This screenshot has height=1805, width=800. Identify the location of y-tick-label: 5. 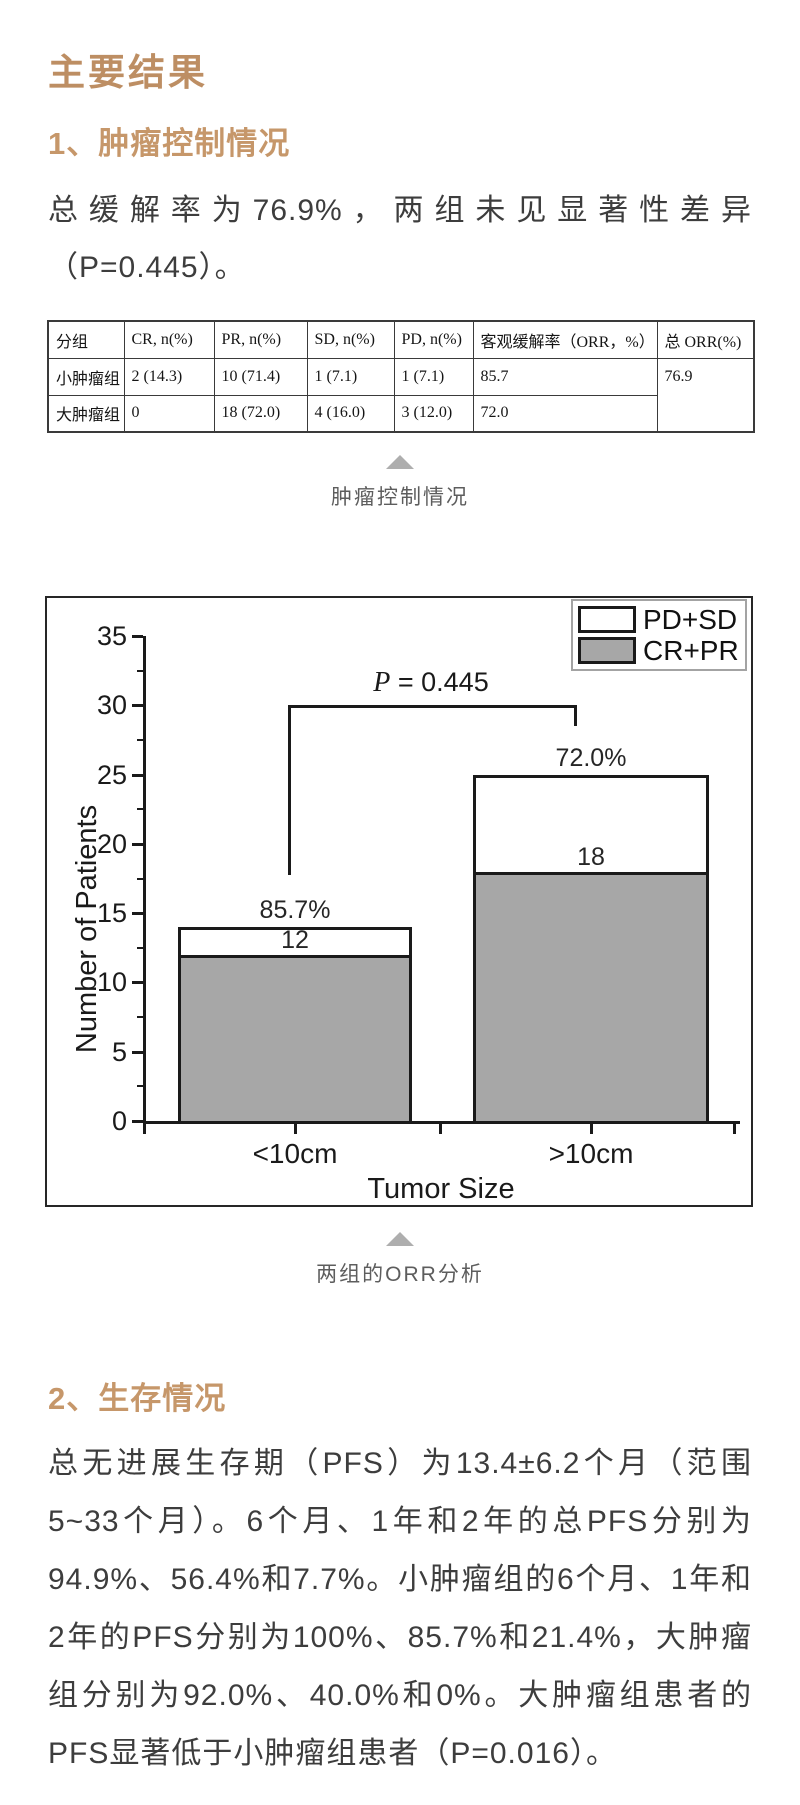
(119, 1051).